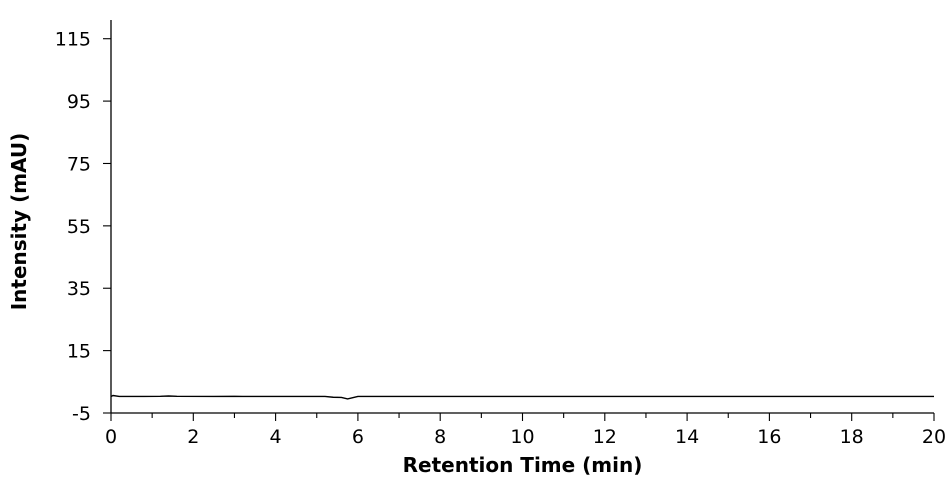  What do you see at coordinates (276, 437) in the screenshot?
I see `x-tick-label: 4` at bounding box center [276, 437].